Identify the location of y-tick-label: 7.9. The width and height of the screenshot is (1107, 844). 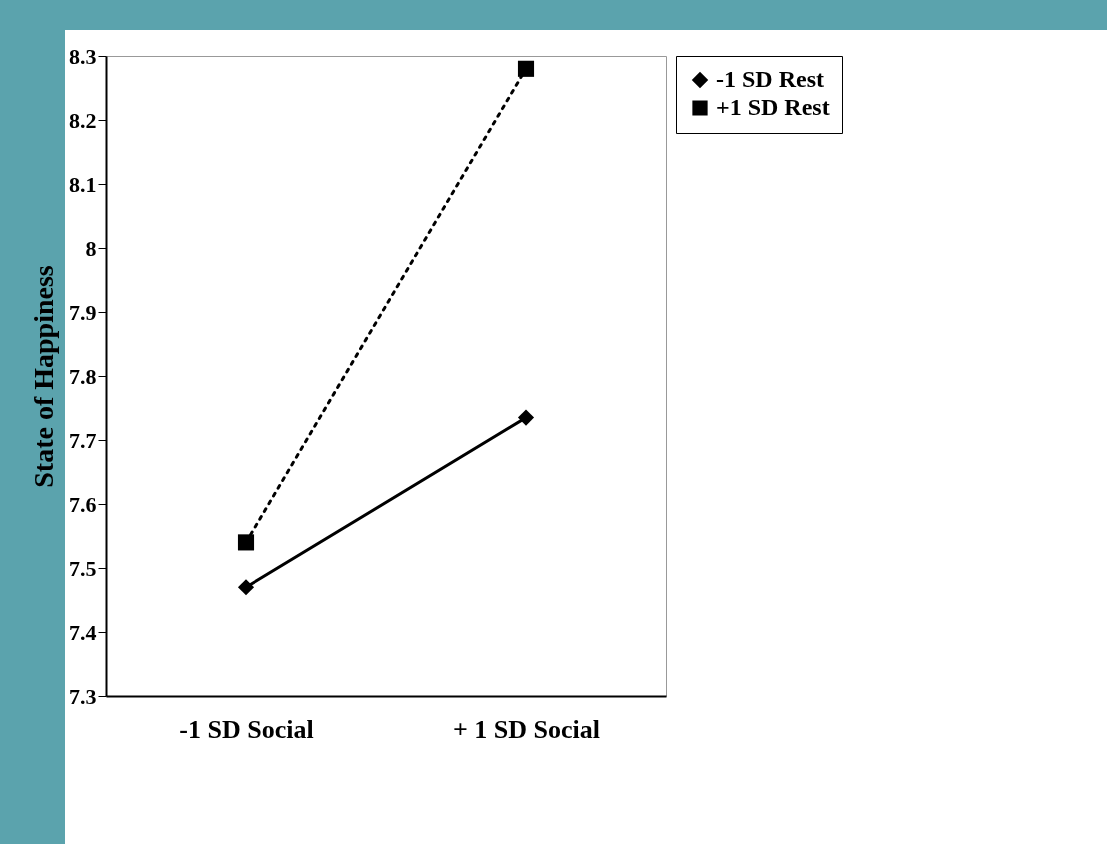
(83, 312).